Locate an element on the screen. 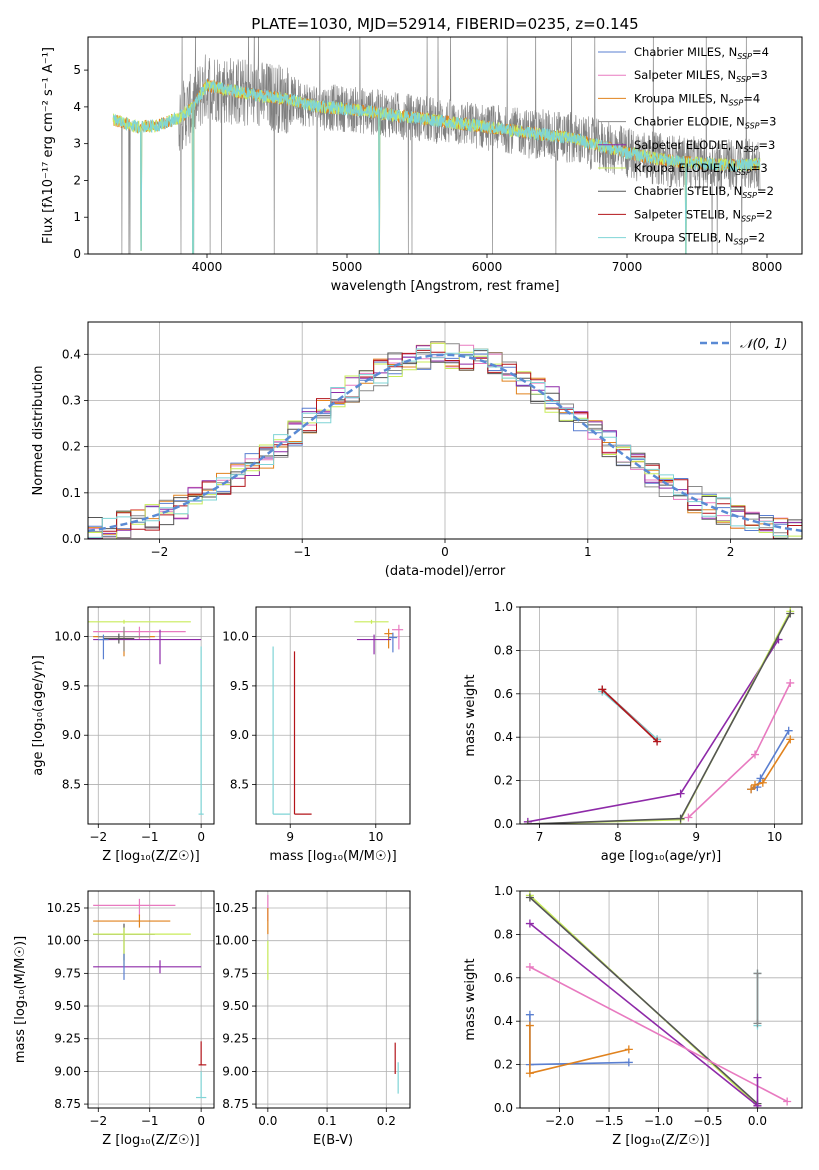 Image resolution: width=819 pixels, height=1170 pixels. series-salpeter_elodie is located at coordinates (644, 1014).